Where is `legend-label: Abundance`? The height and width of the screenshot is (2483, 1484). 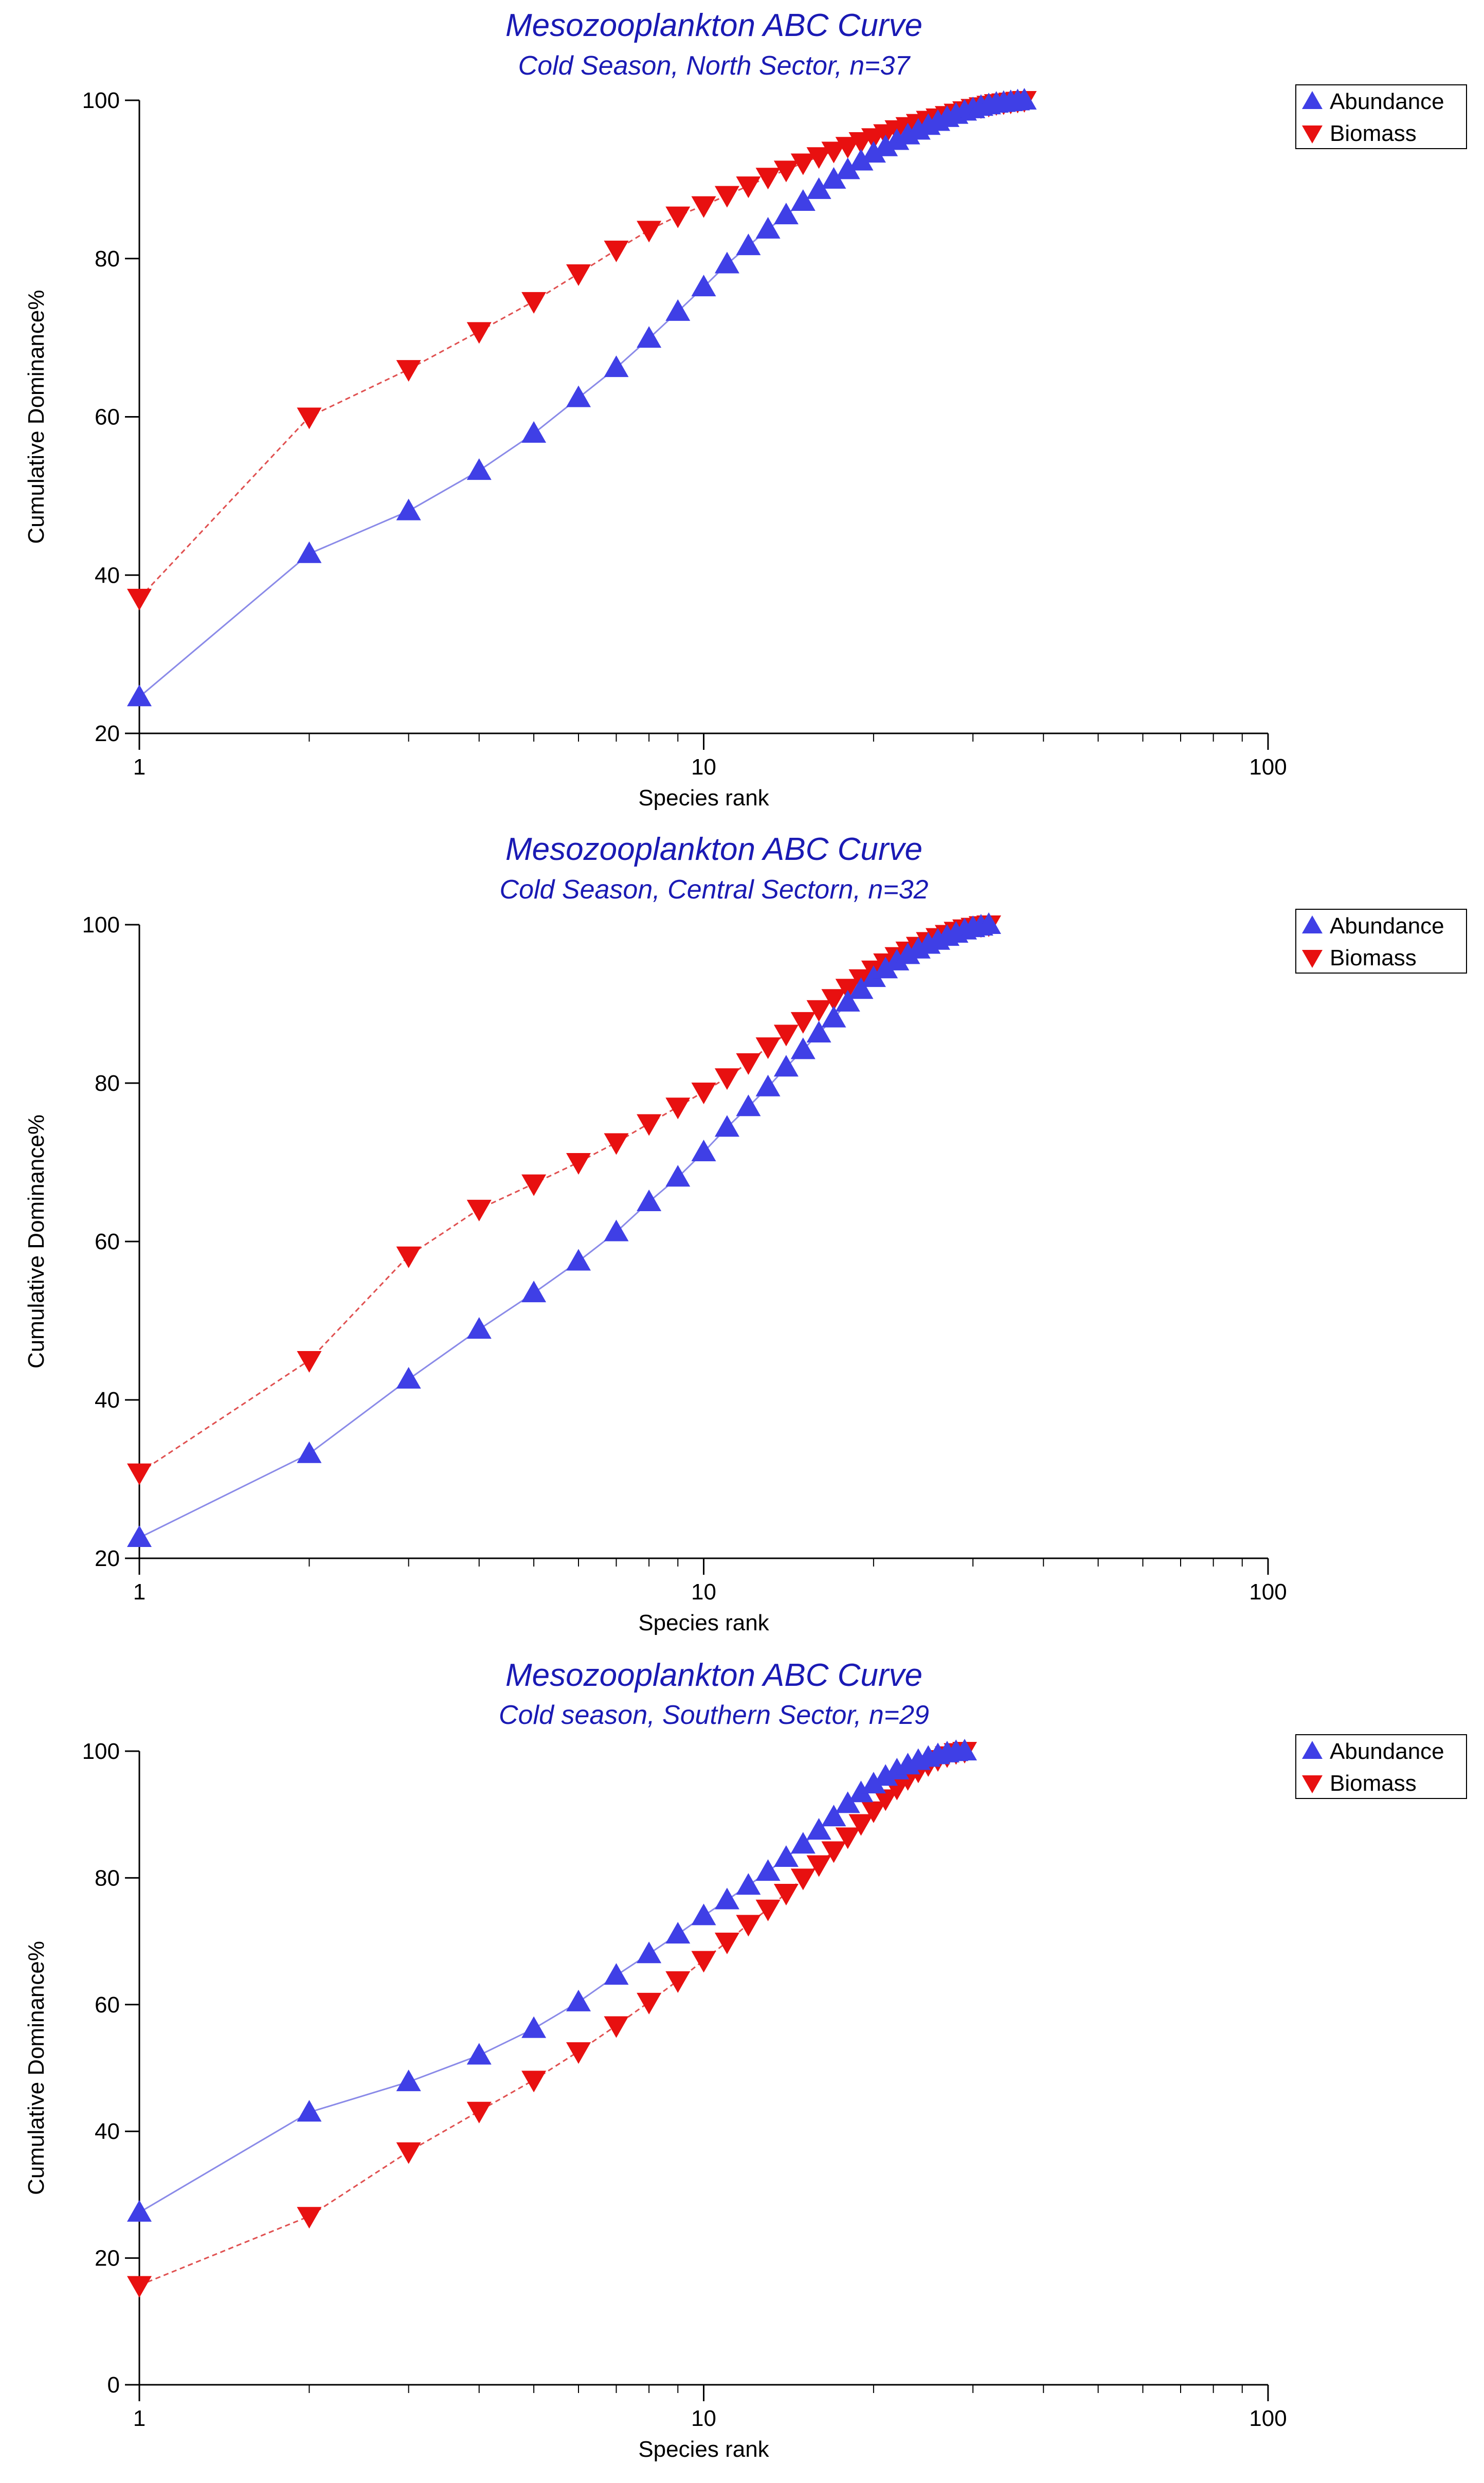 legend-label: Abundance is located at coordinates (1387, 926).